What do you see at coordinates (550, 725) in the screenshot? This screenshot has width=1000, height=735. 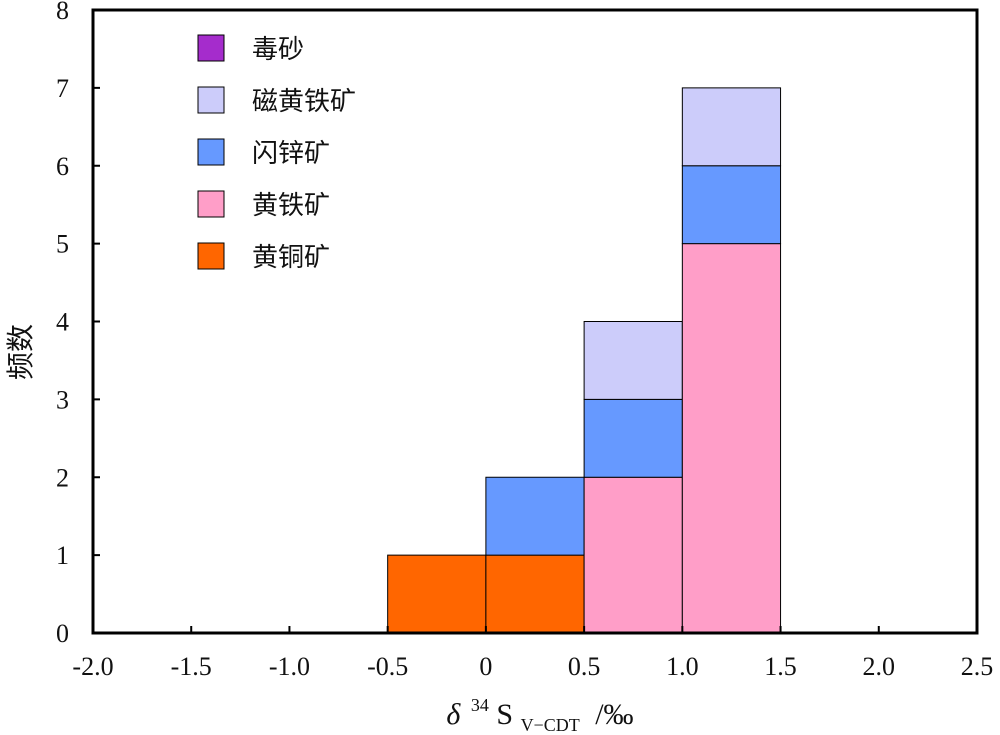 I see `x-axis-title-subscript: V−CDT` at bounding box center [550, 725].